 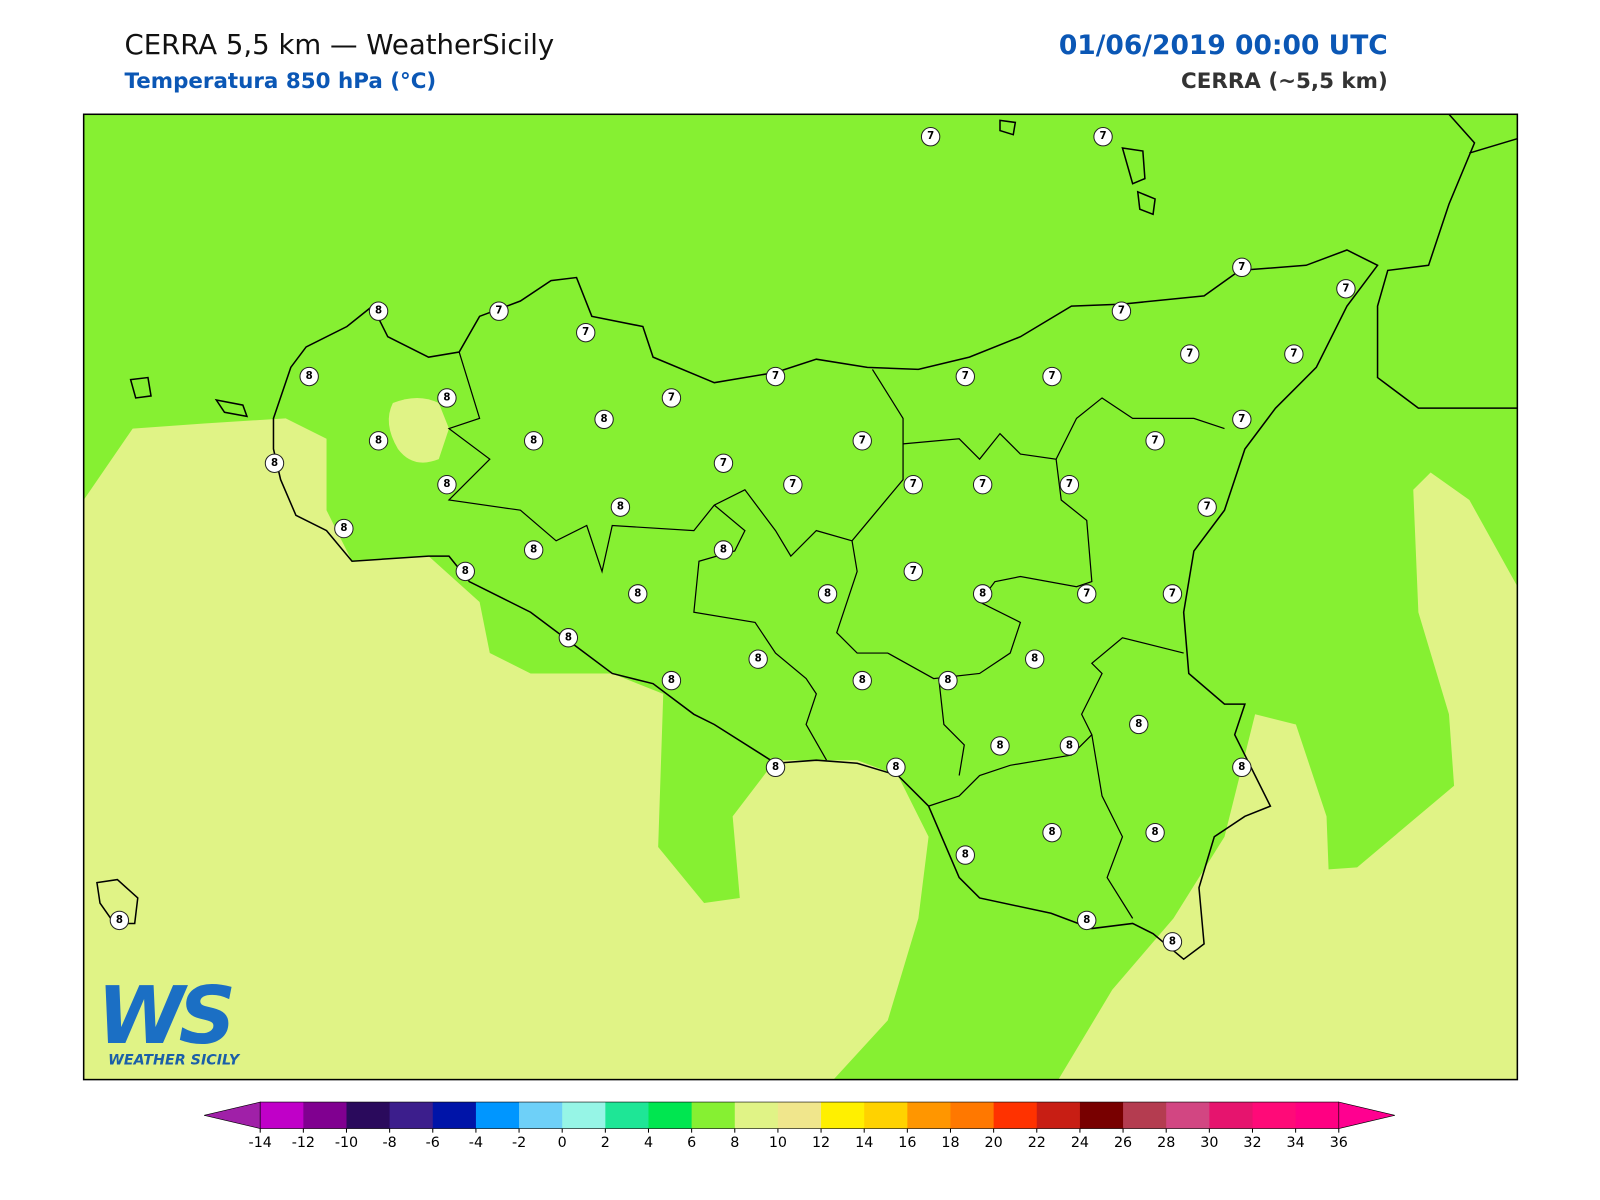 What do you see at coordinates (1209, 1143) in the screenshot?
I see `colorbar-tick-label: 30` at bounding box center [1209, 1143].